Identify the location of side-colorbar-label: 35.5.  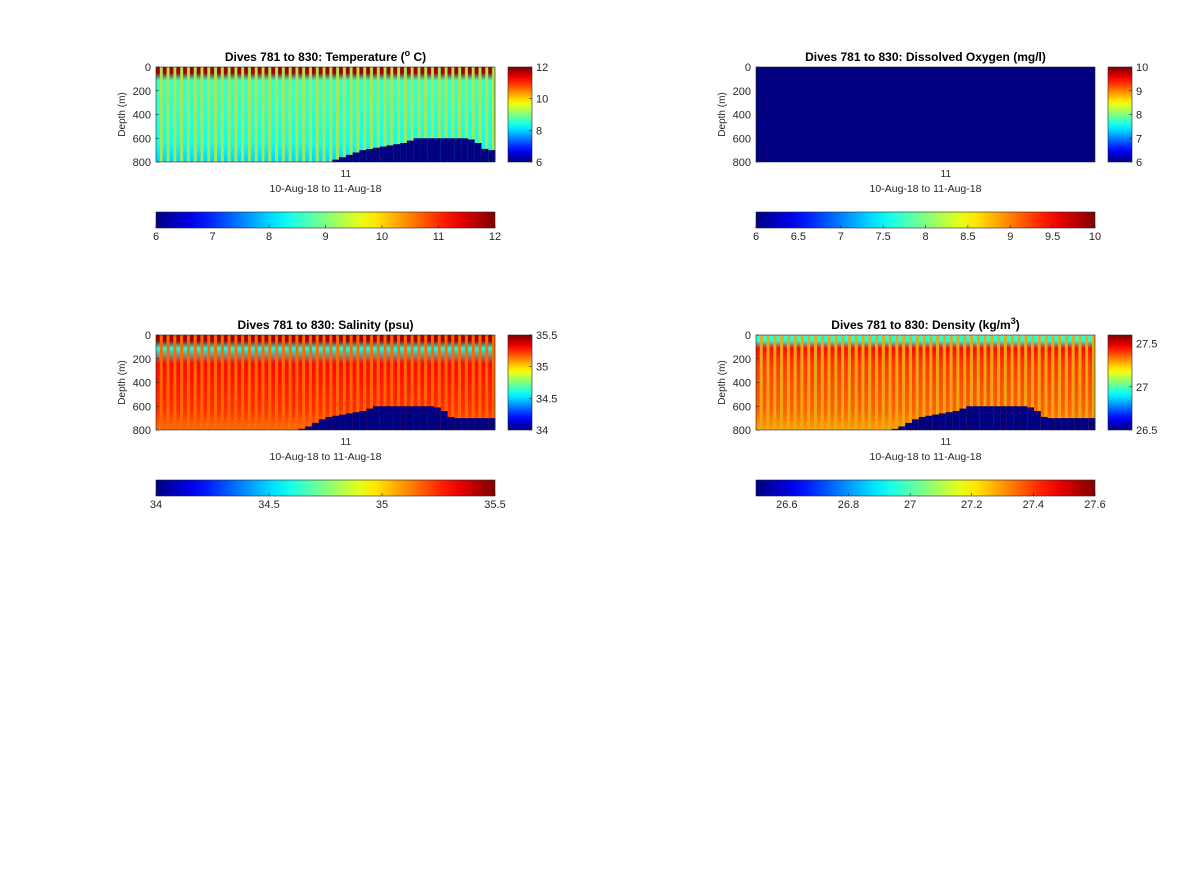
(546, 336).